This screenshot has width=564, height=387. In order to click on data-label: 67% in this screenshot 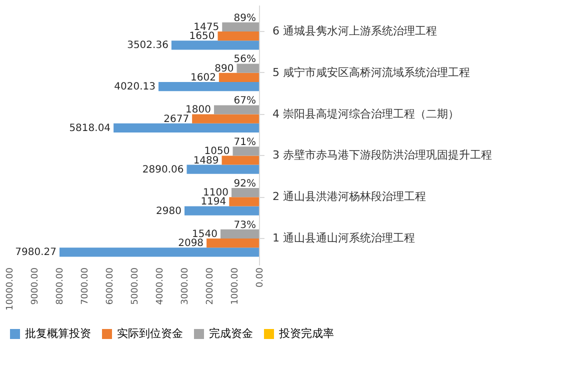, I will do `click(245, 101)`.